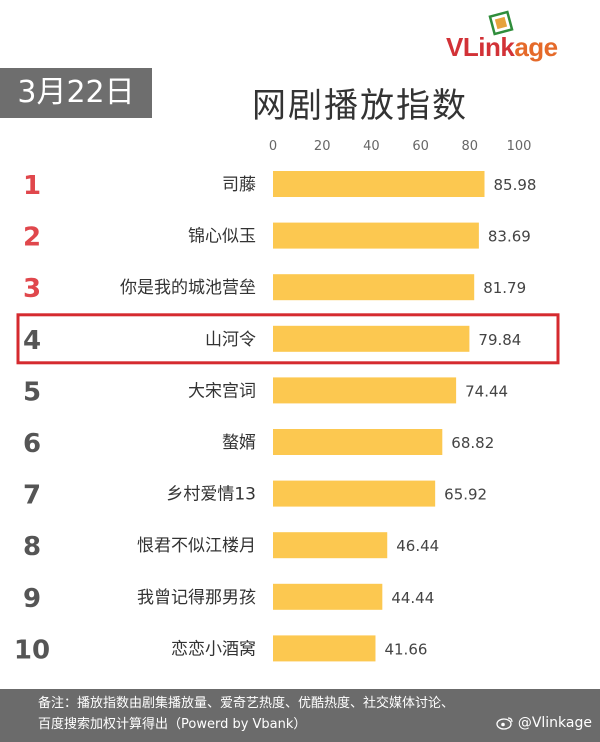  Describe the element at coordinates (554, 723) in the screenshot. I see `watermark-text: @Vlinkage` at that location.